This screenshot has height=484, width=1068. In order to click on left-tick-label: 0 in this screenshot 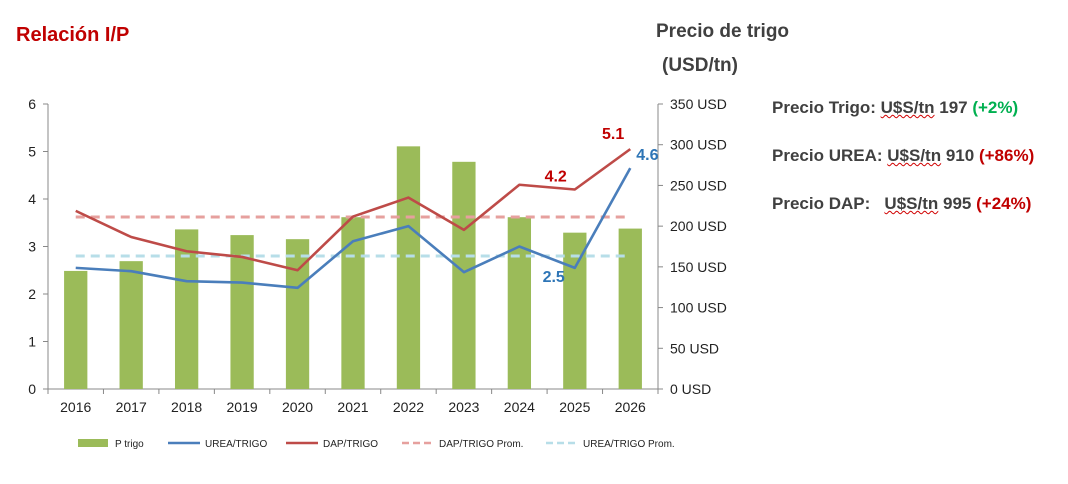, I will do `click(32, 389)`.